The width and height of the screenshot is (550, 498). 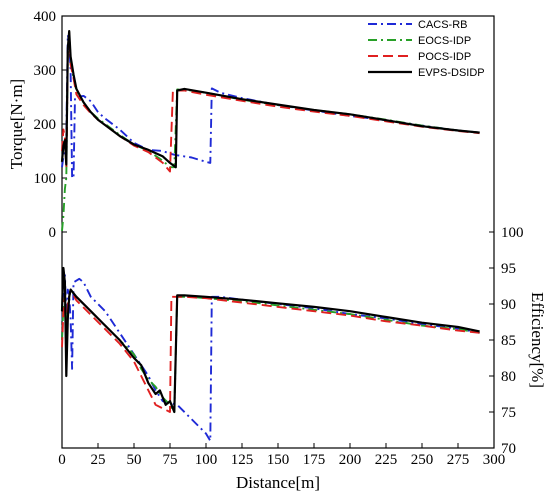 What do you see at coordinates (45, 179) in the screenshot?
I see `torque-tick-label: 100` at bounding box center [45, 179].